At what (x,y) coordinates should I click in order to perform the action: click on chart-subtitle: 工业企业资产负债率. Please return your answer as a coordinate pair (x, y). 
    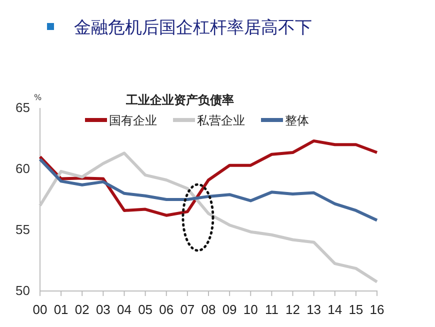
    Looking at the image, I should click on (179, 100).